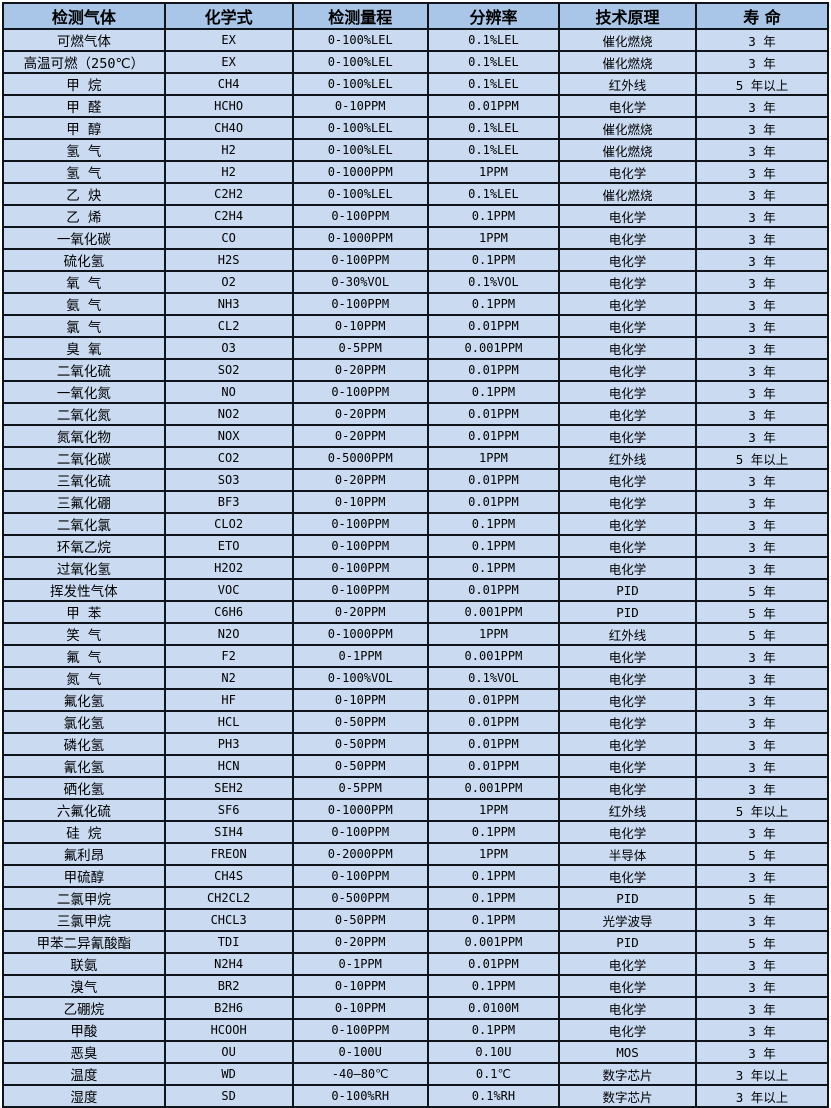  I want to click on table-row: 环氧乙烷 ETO 0-100PPM 0.1PPM 电化学 3 年, so click(416, 546).